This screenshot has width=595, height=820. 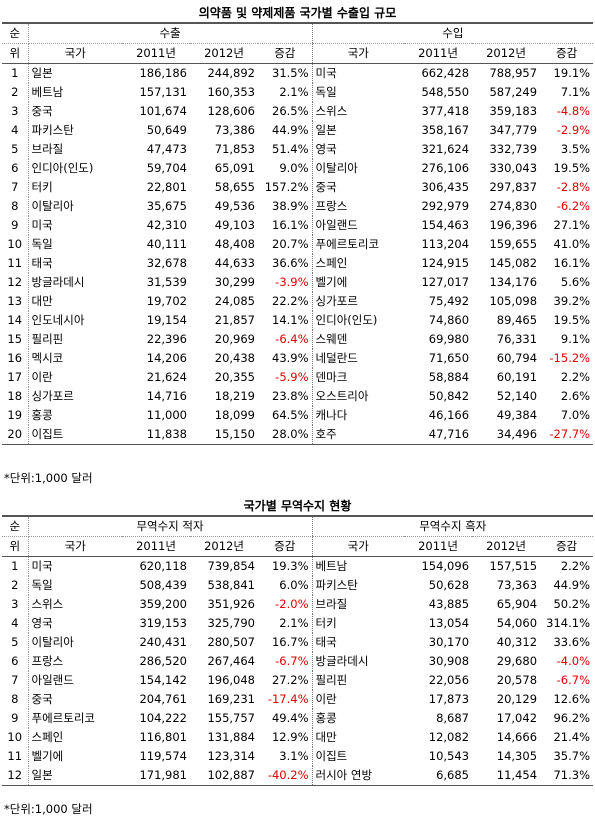 I want to click on country-cell: 필리핀, so click(x=47, y=339).